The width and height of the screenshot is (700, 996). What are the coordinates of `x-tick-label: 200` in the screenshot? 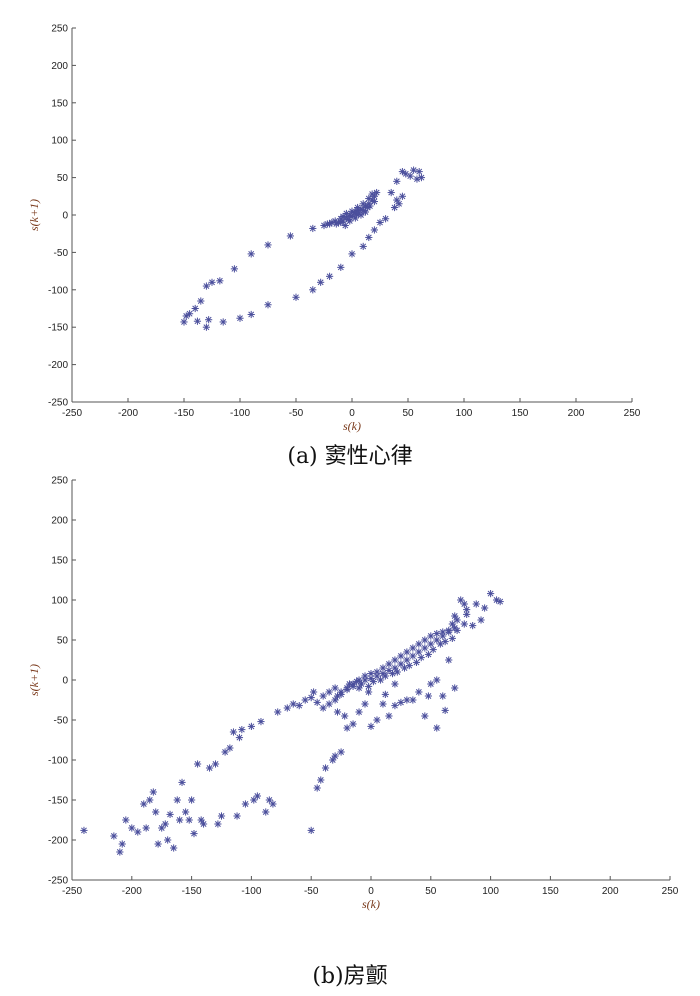 It's located at (610, 891).